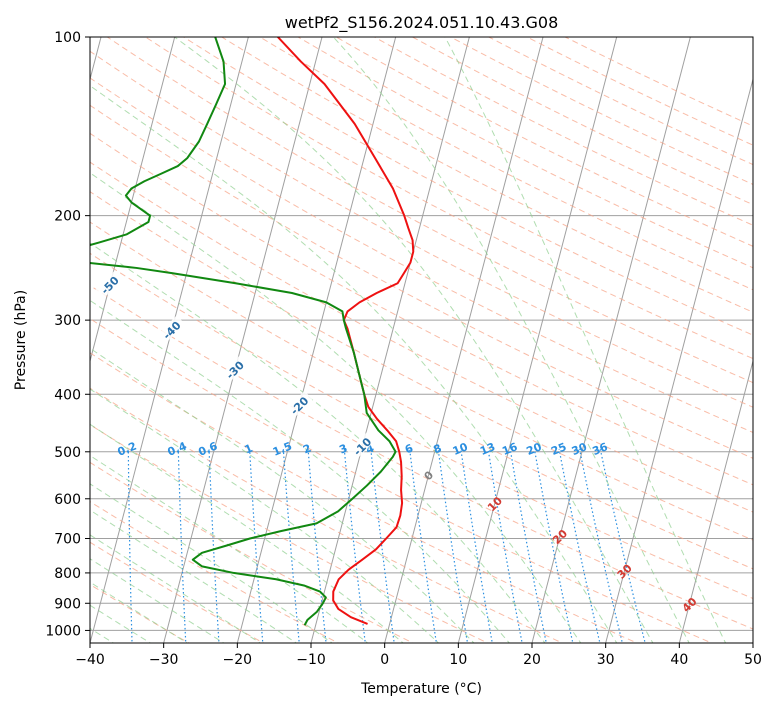 This screenshot has width=775, height=708. I want to click on dry-adiabat-label: -60, so click(49, 235).